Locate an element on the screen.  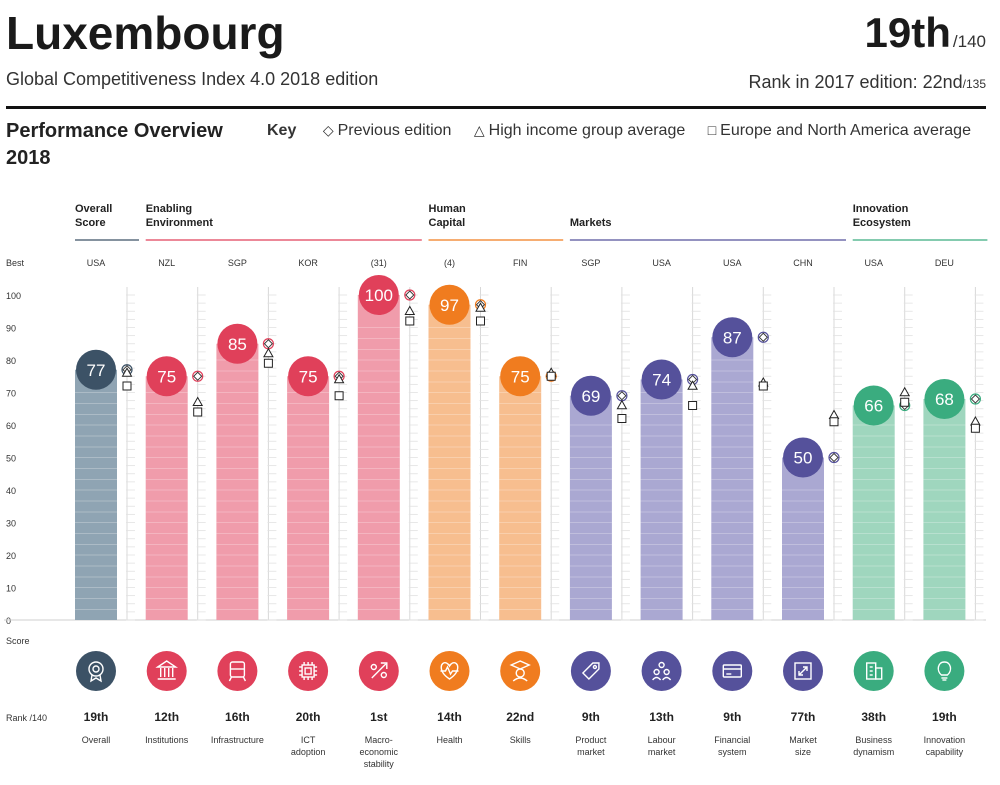
pillar-rank-label: 14th is located at coordinates (449, 717).